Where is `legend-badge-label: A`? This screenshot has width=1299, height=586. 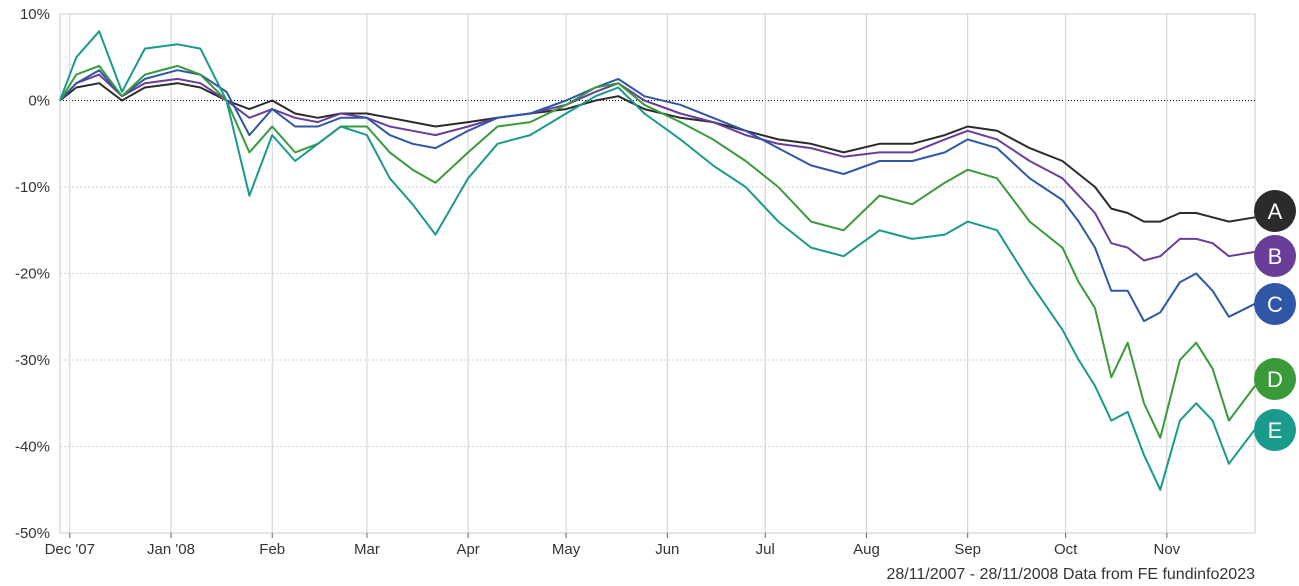
legend-badge-label: A is located at coordinates (1275, 211).